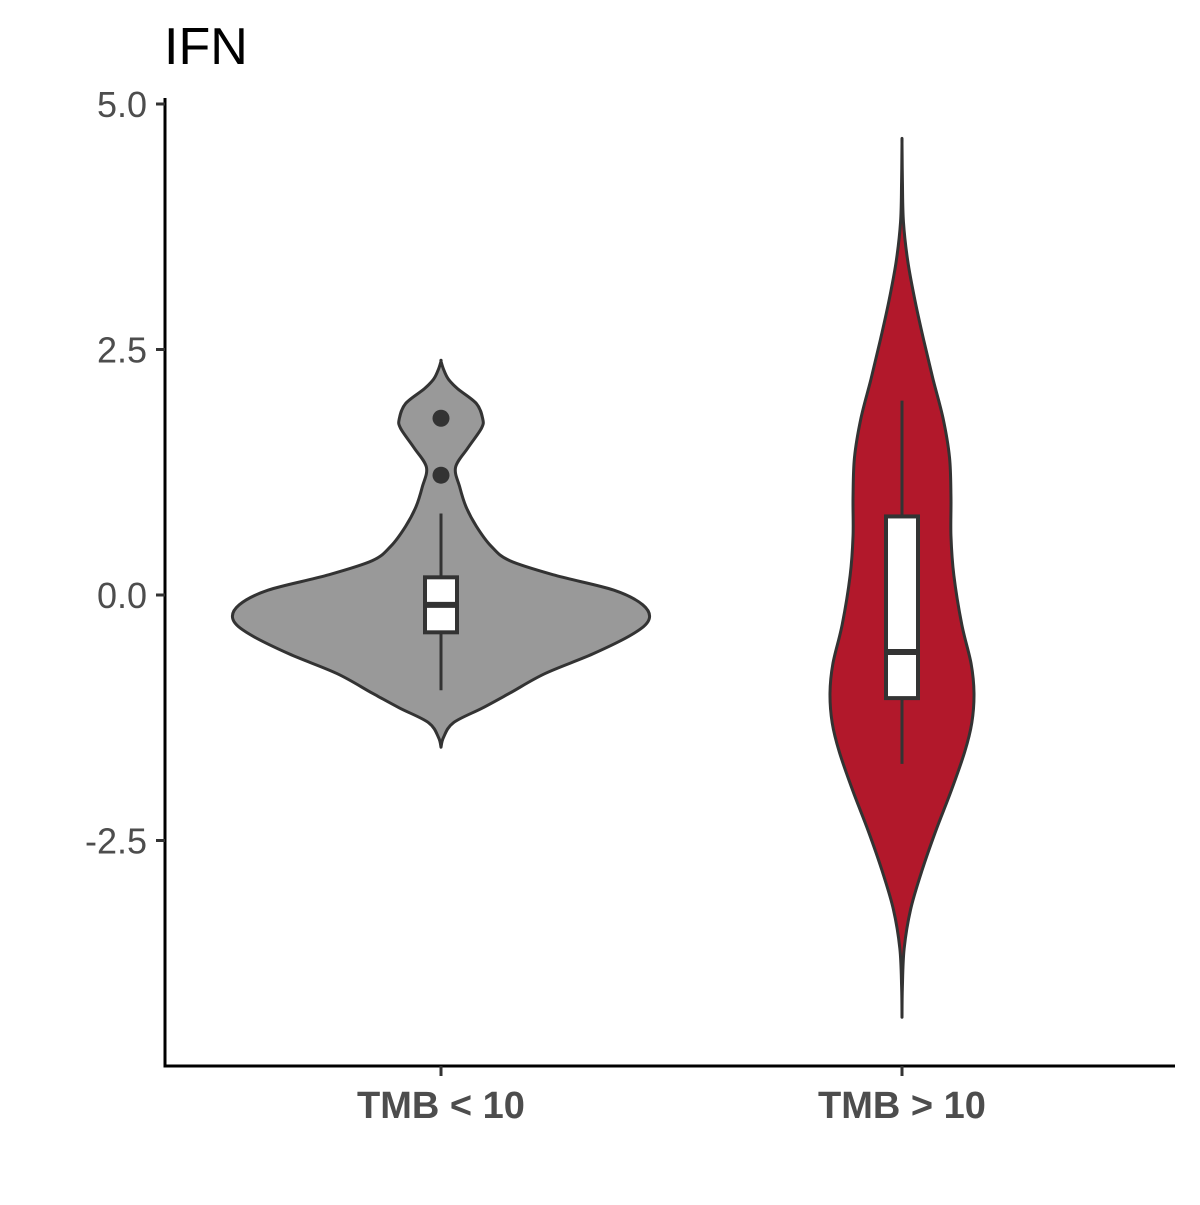  What do you see at coordinates (206, 47) in the screenshot?
I see `chart-title: IFN` at bounding box center [206, 47].